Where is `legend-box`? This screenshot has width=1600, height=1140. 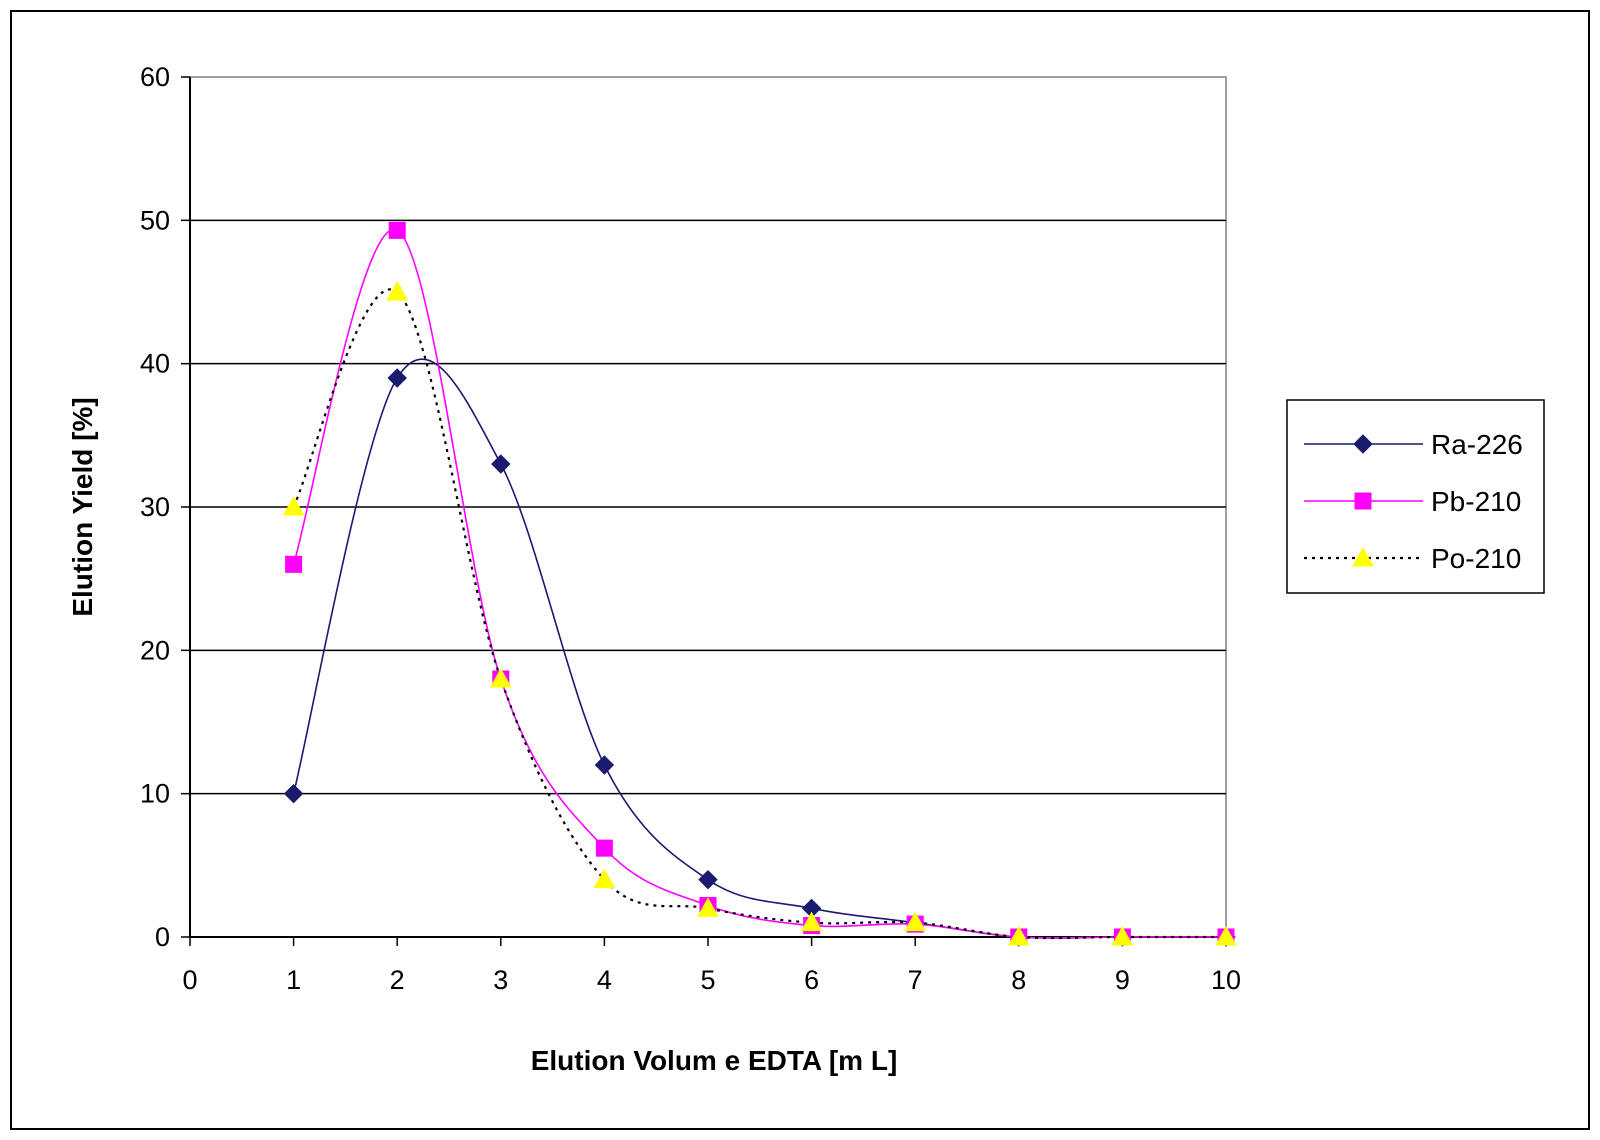
legend-box is located at coordinates (1415, 496).